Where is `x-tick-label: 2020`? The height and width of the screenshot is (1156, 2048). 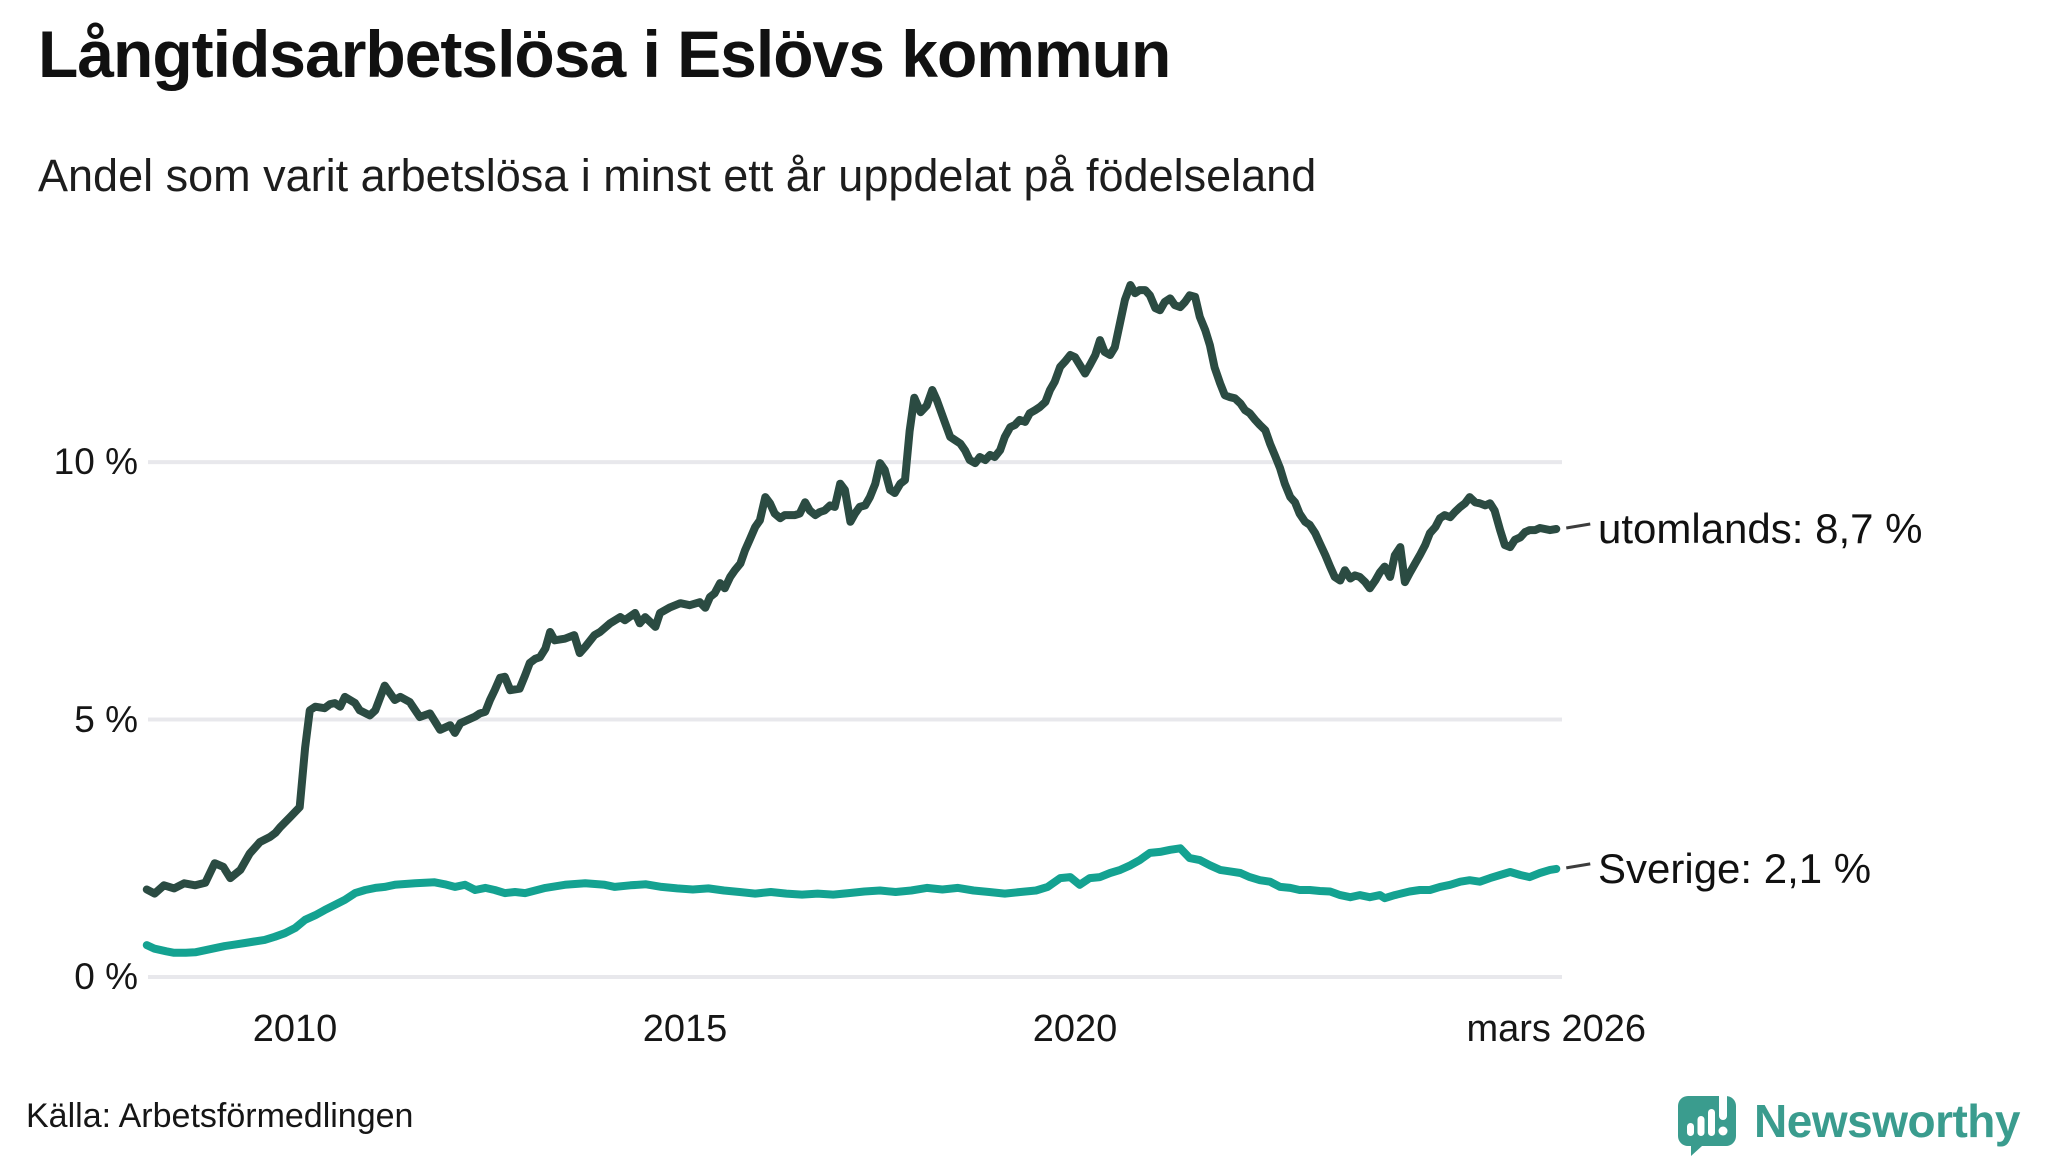
x-tick-label: 2020 is located at coordinates (1075, 1029).